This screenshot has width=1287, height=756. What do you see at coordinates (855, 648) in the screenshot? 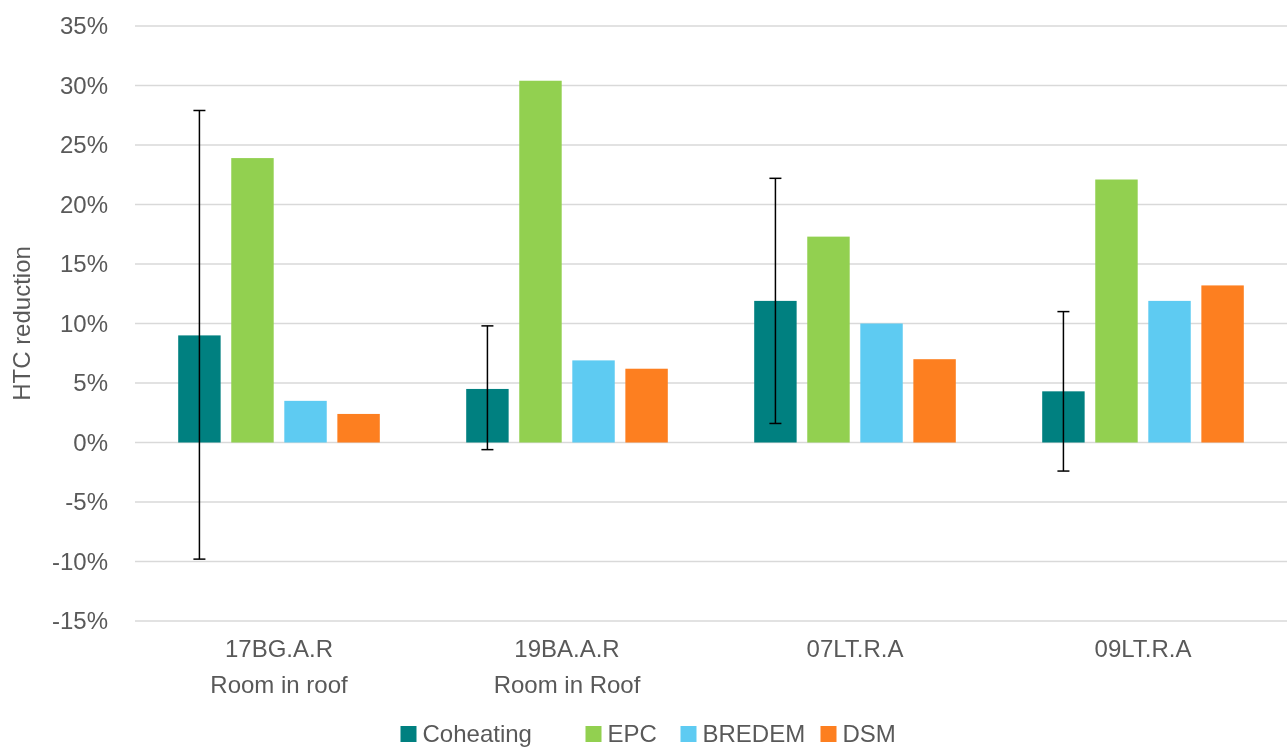
I see `x-tick-label: 07LT.R.A` at bounding box center [855, 648].